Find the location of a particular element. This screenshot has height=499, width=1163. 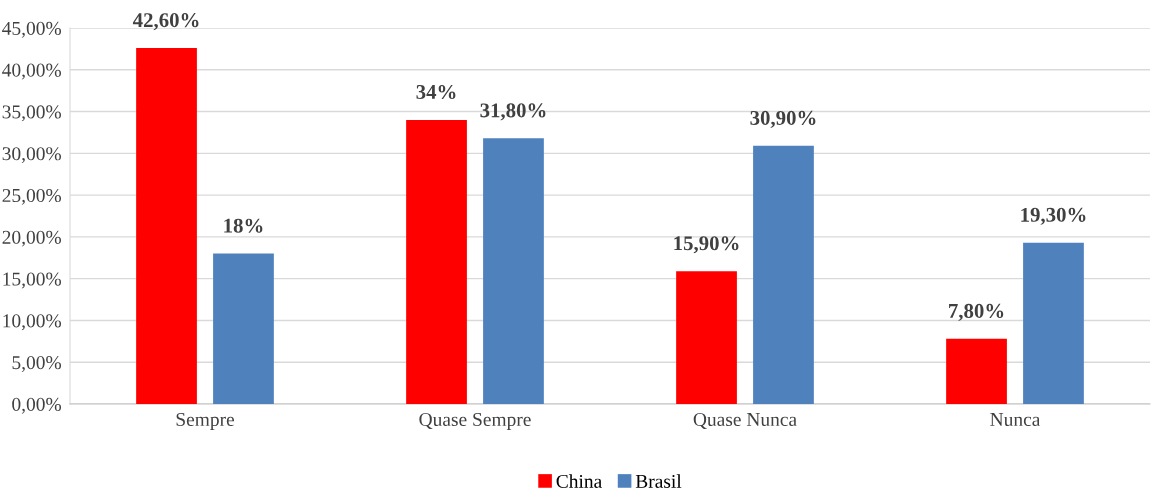

legend-label: Brasil is located at coordinates (658, 481).